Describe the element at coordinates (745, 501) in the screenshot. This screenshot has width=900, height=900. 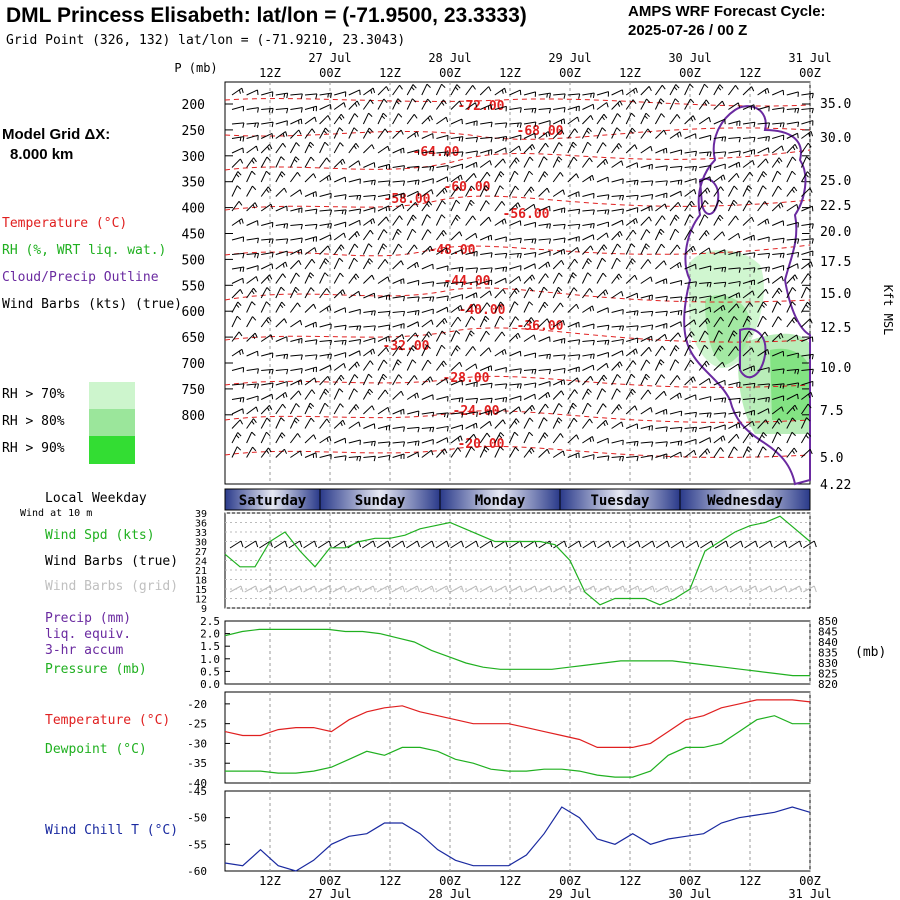
I see `weekday-label: Wednesday` at that location.